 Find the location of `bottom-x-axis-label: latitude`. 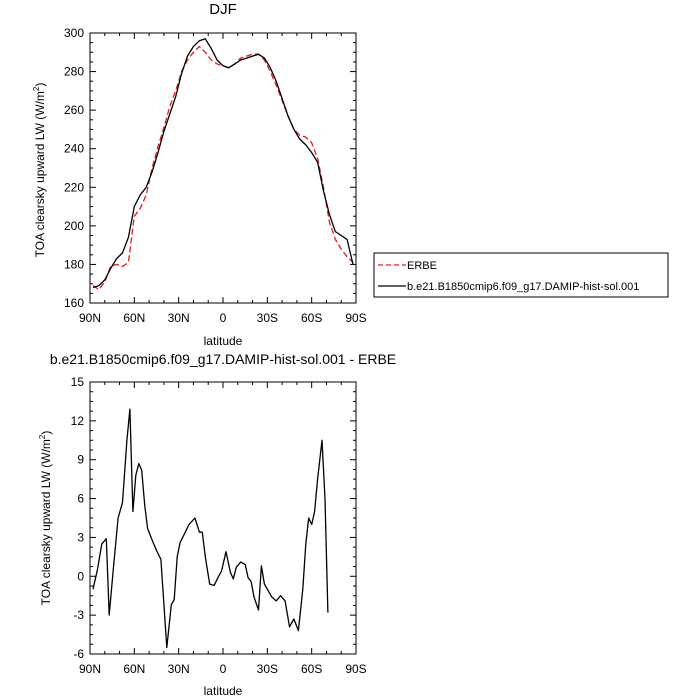

bottom-x-axis-label: latitude is located at coordinates (223, 691).